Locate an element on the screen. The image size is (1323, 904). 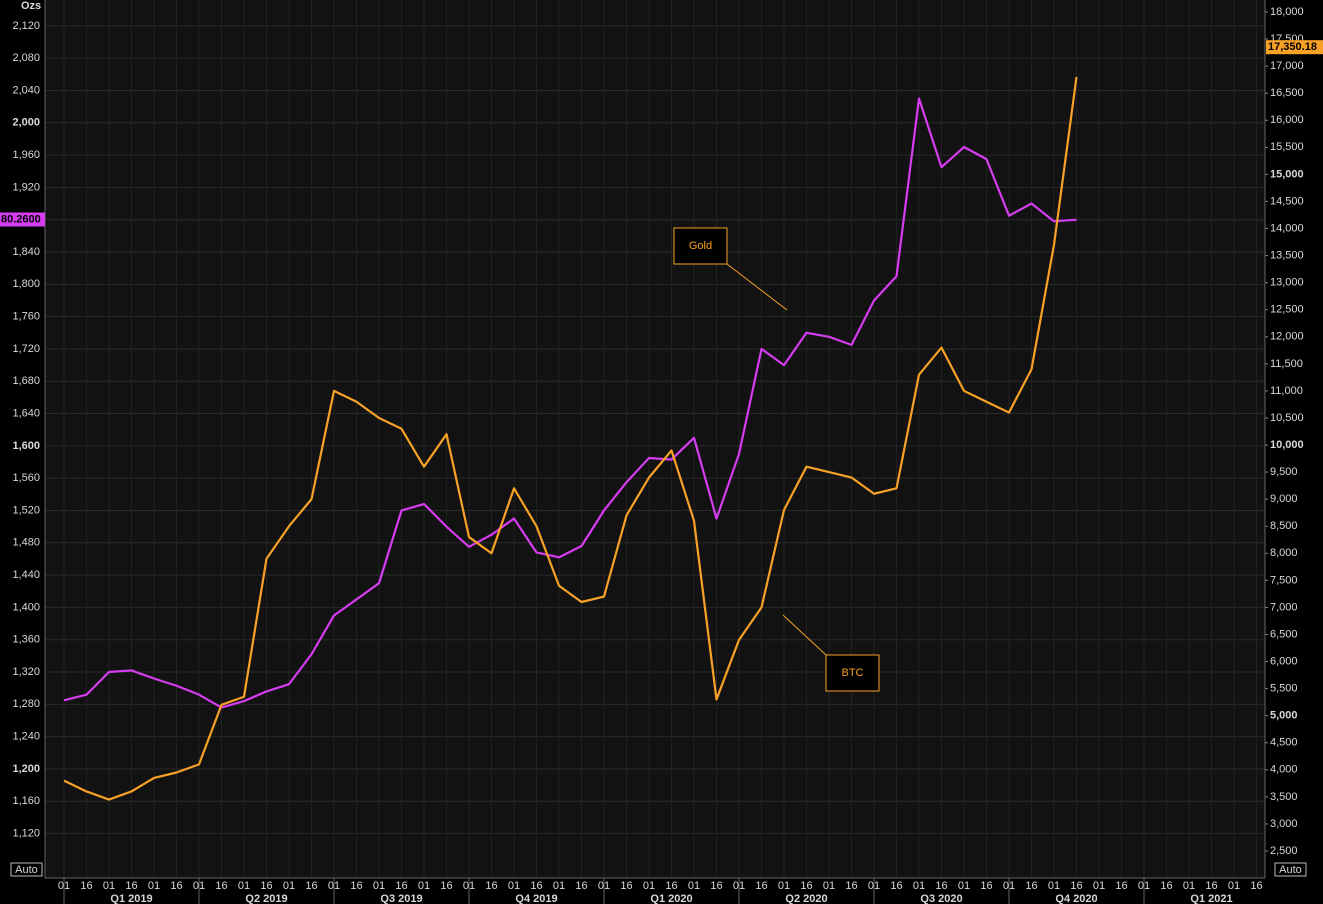
quarter-label: Q4 2019 is located at coordinates (536, 898).